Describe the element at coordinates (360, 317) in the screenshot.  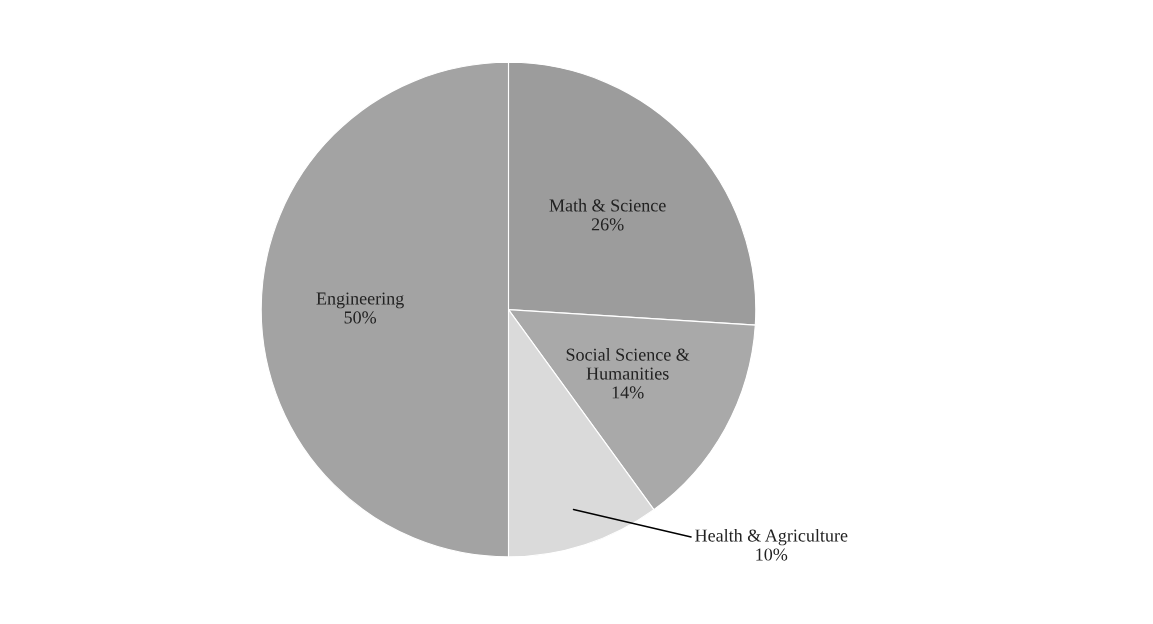
I see `data-label: 50%` at that location.